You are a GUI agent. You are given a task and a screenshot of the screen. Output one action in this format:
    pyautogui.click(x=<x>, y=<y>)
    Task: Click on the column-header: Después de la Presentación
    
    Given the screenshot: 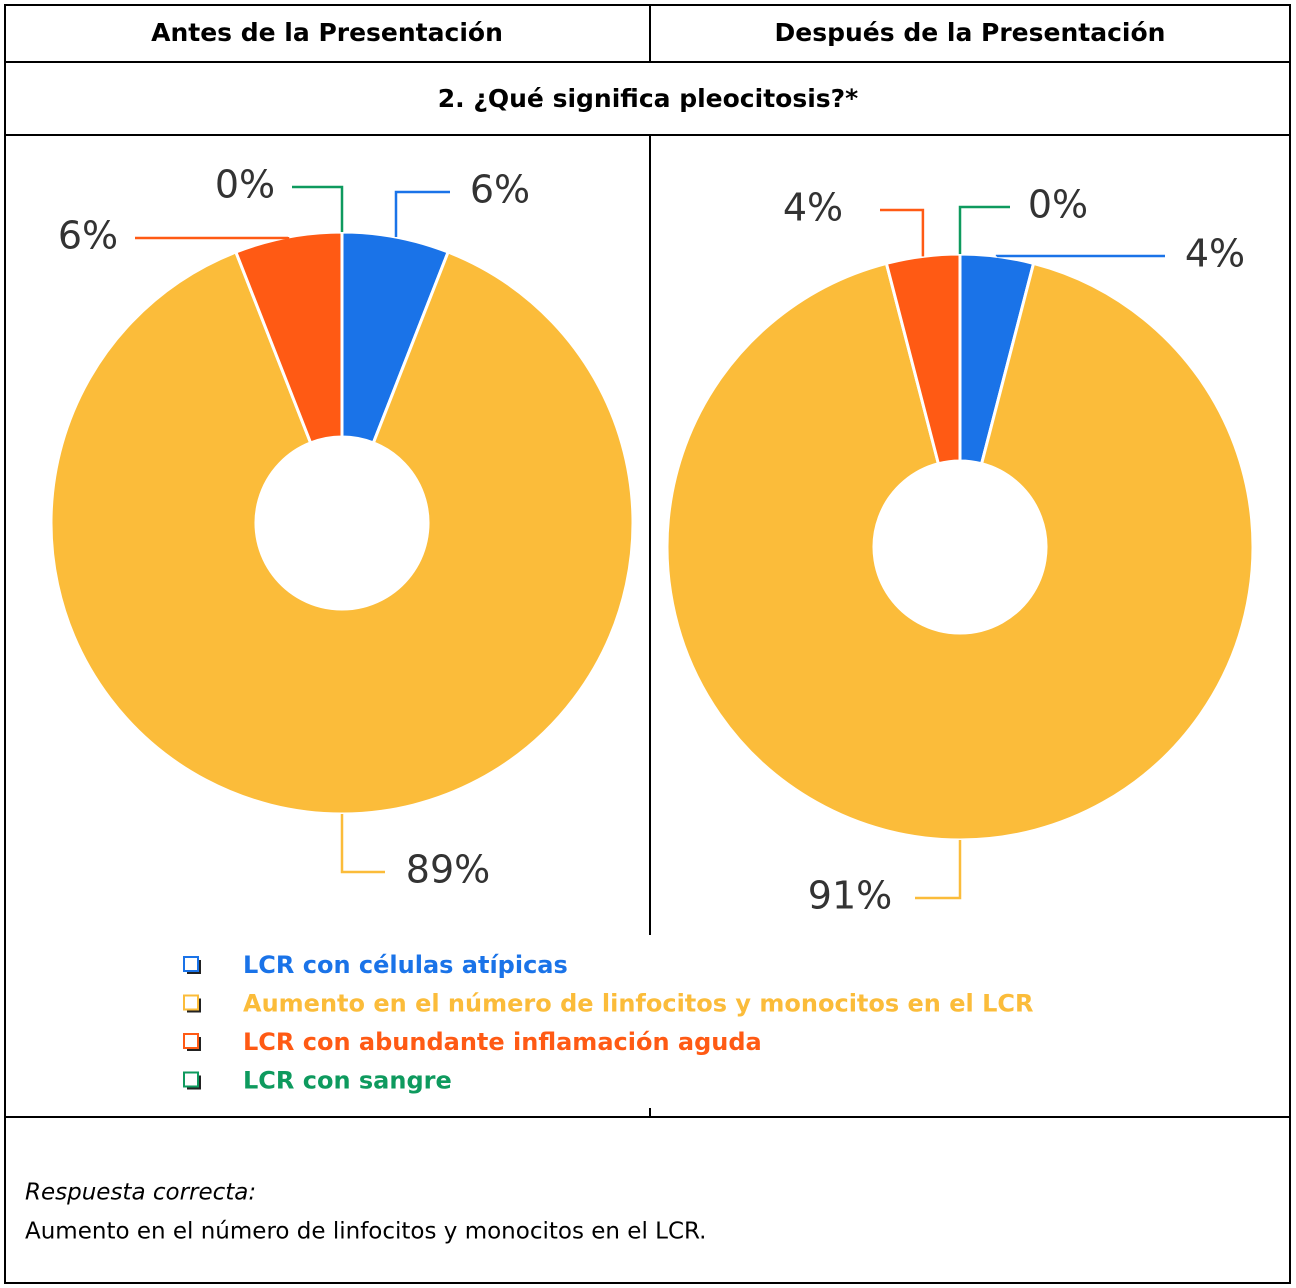 What is the action you would take?
    pyautogui.click(x=970, y=32)
    